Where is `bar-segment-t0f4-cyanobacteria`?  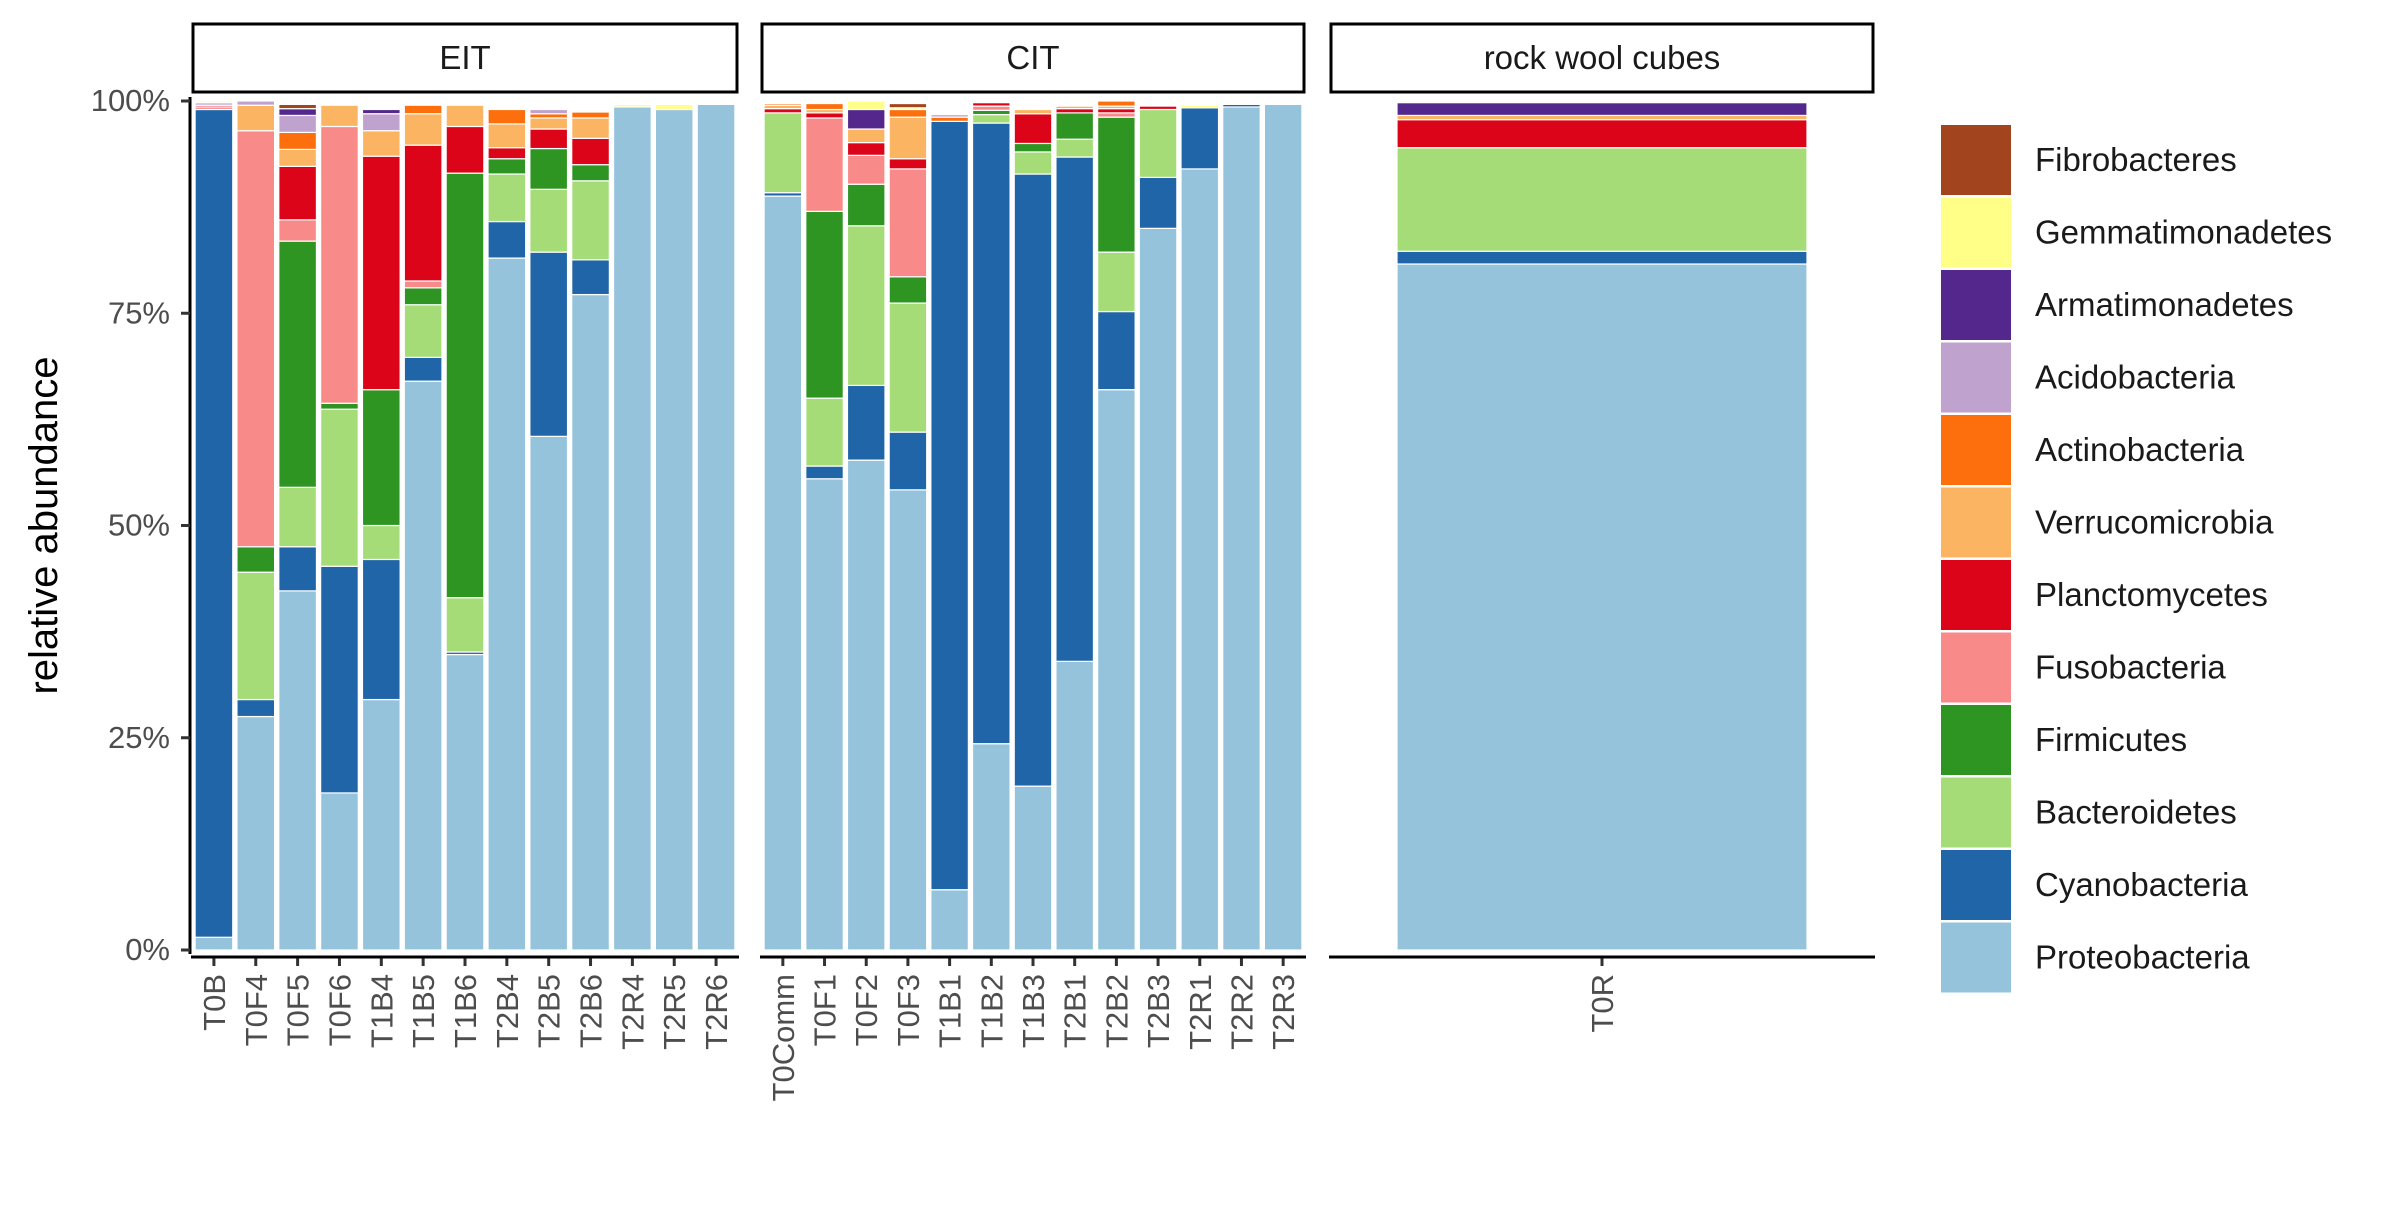
bar-segment-t0f4-cyanobacteria is located at coordinates (256, 708).